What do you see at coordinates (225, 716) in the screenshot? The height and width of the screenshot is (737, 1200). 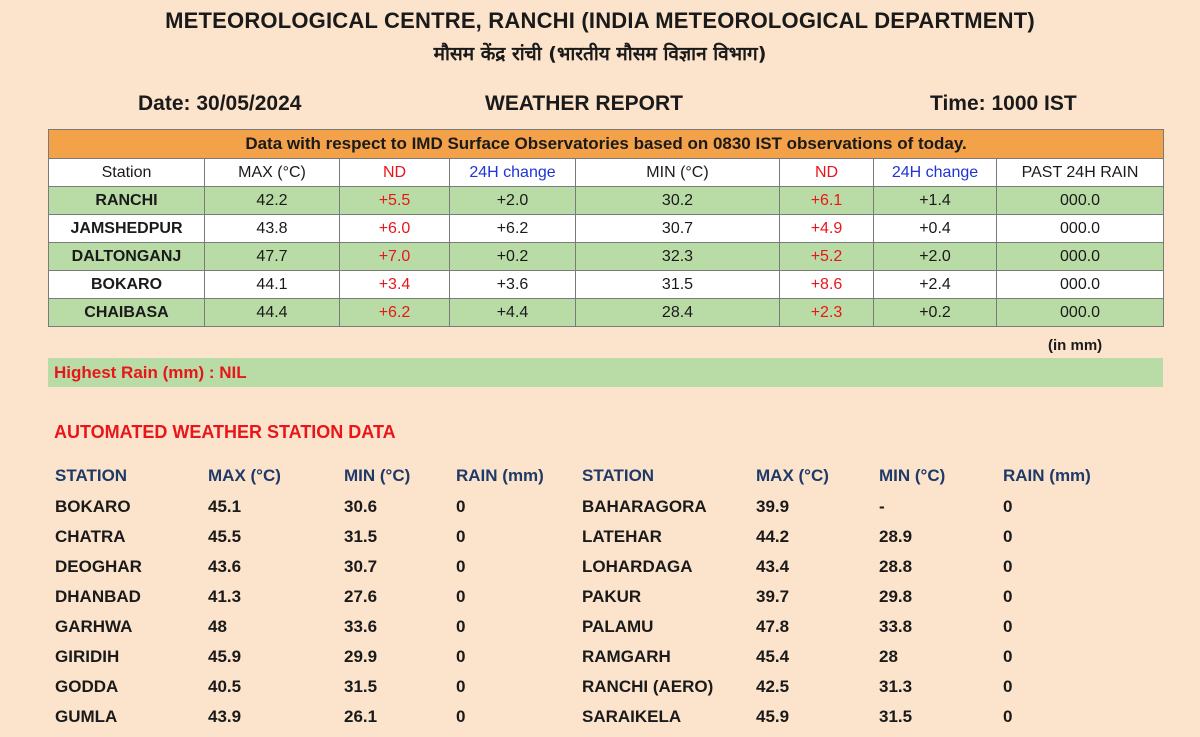 I see `aws-value: 43.9` at bounding box center [225, 716].